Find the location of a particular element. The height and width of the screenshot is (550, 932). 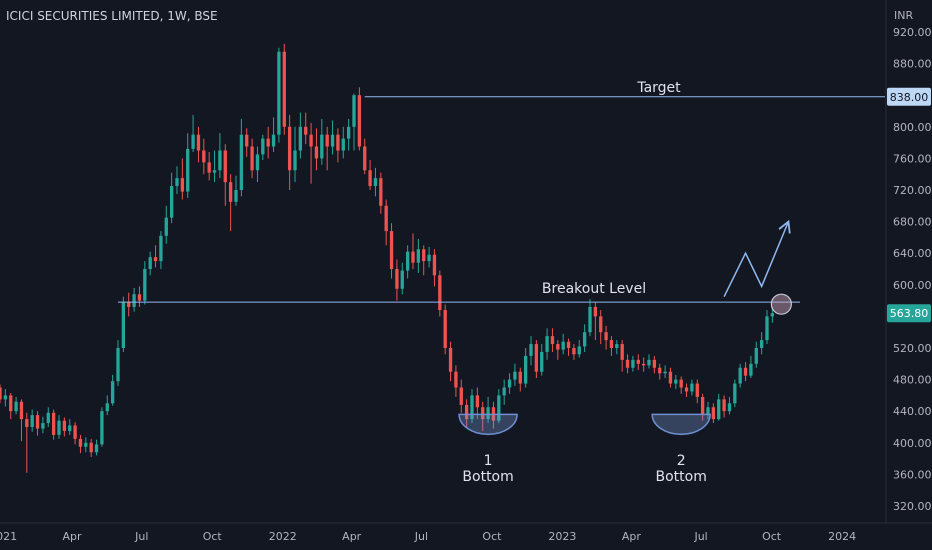

y-tick-label: 600.00 is located at coordinates (912, 285).